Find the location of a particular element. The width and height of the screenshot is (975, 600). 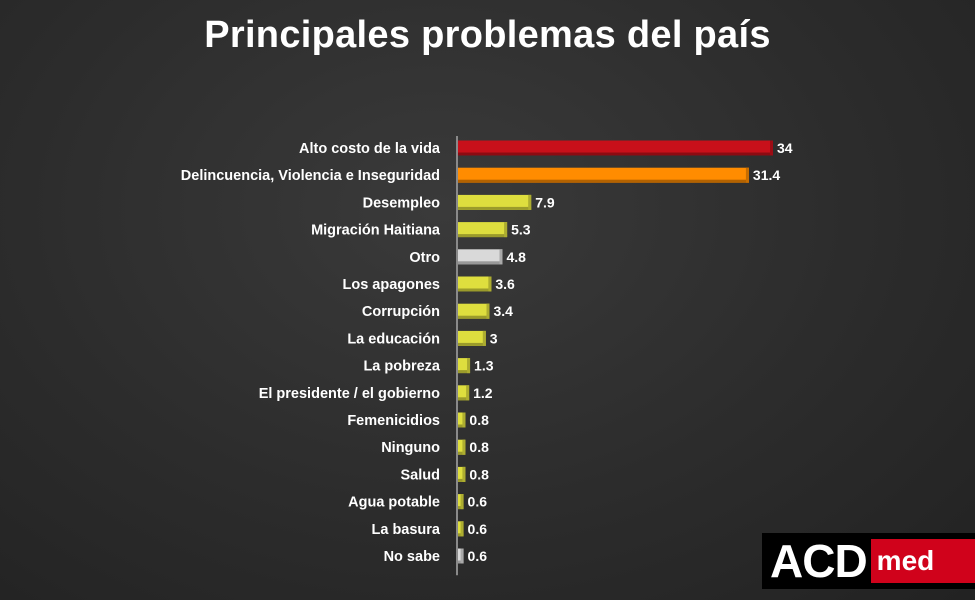

bar-6-cap is located at coordinates (490, 284).